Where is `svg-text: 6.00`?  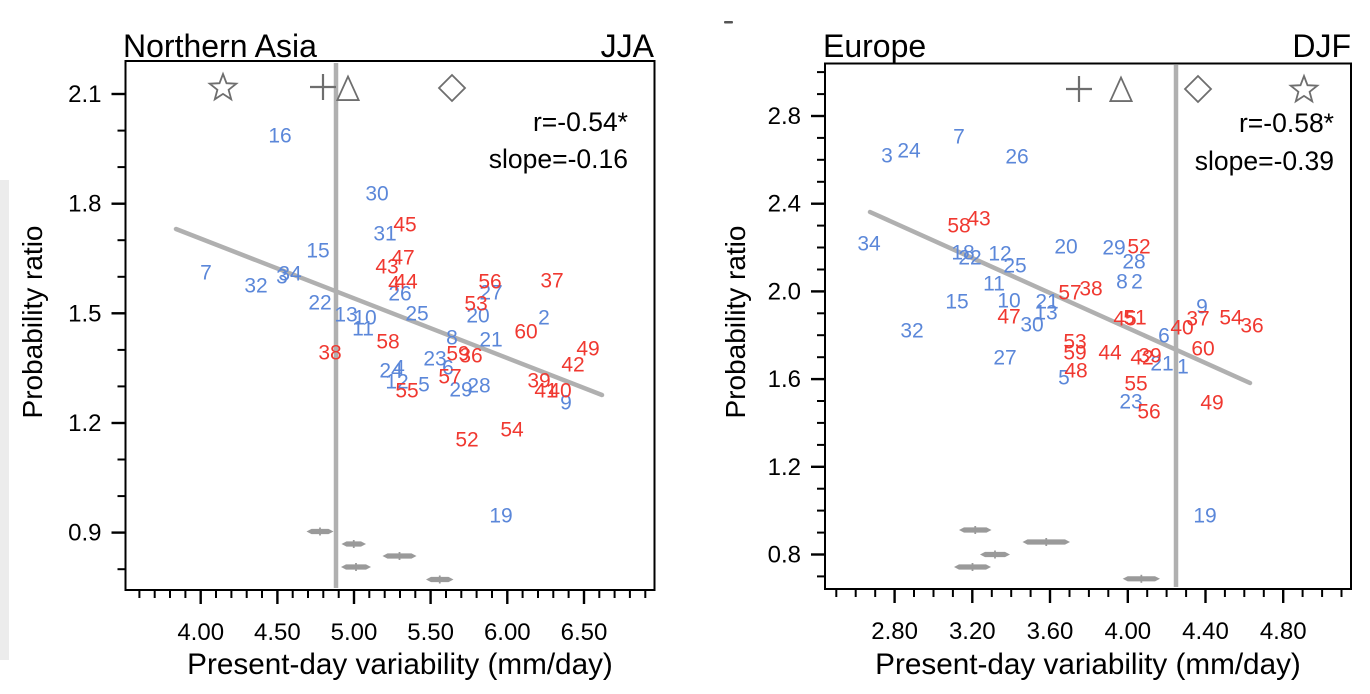
svg-text: 6.00 is located at coordinates (507, 632).